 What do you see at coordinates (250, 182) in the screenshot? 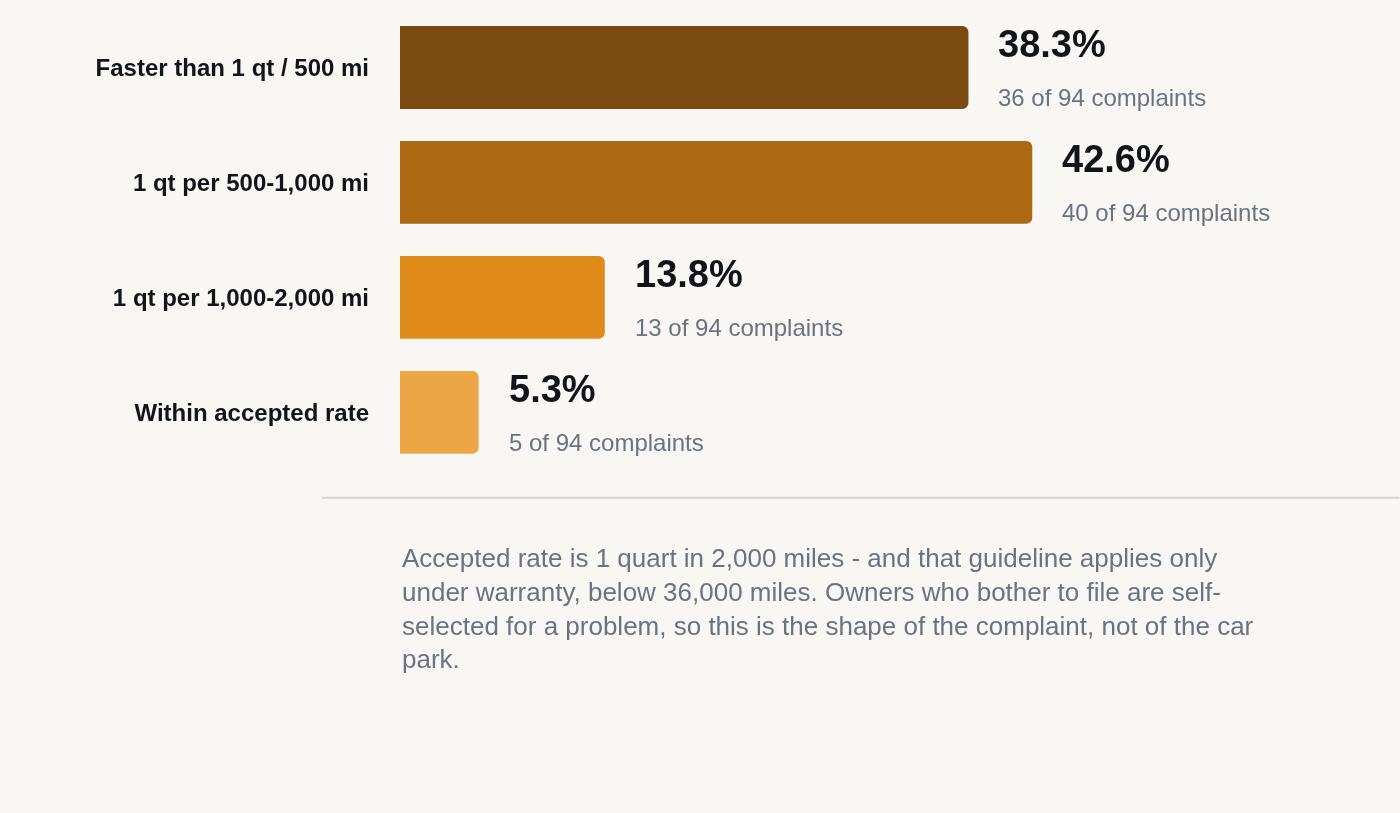
I see `y-tick-label: 1 qt per 500-1,000 mi` at bounding box center [250, 182].